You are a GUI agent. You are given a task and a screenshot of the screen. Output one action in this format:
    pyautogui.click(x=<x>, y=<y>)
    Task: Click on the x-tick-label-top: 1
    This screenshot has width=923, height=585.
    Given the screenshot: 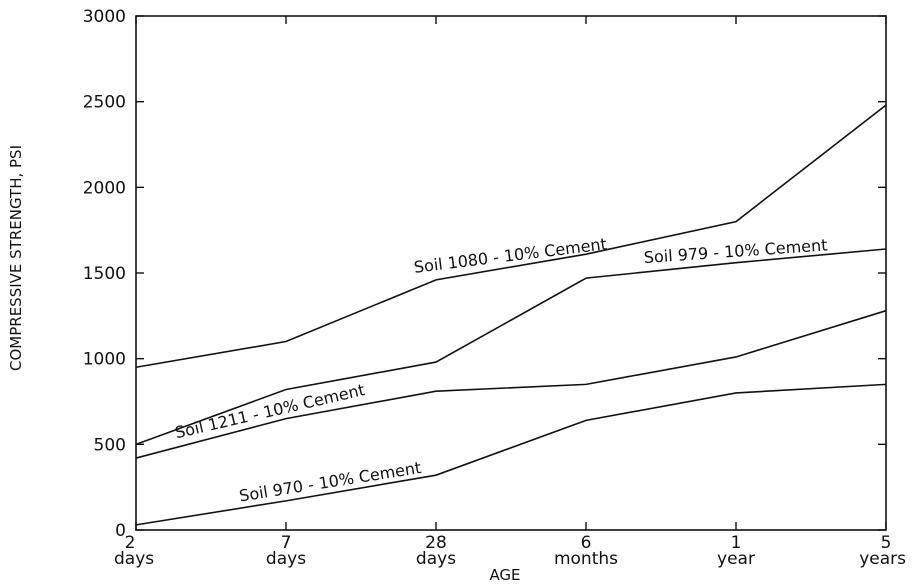 What is the action you would take?
    pyautogui.click(x=736, y=543)
    